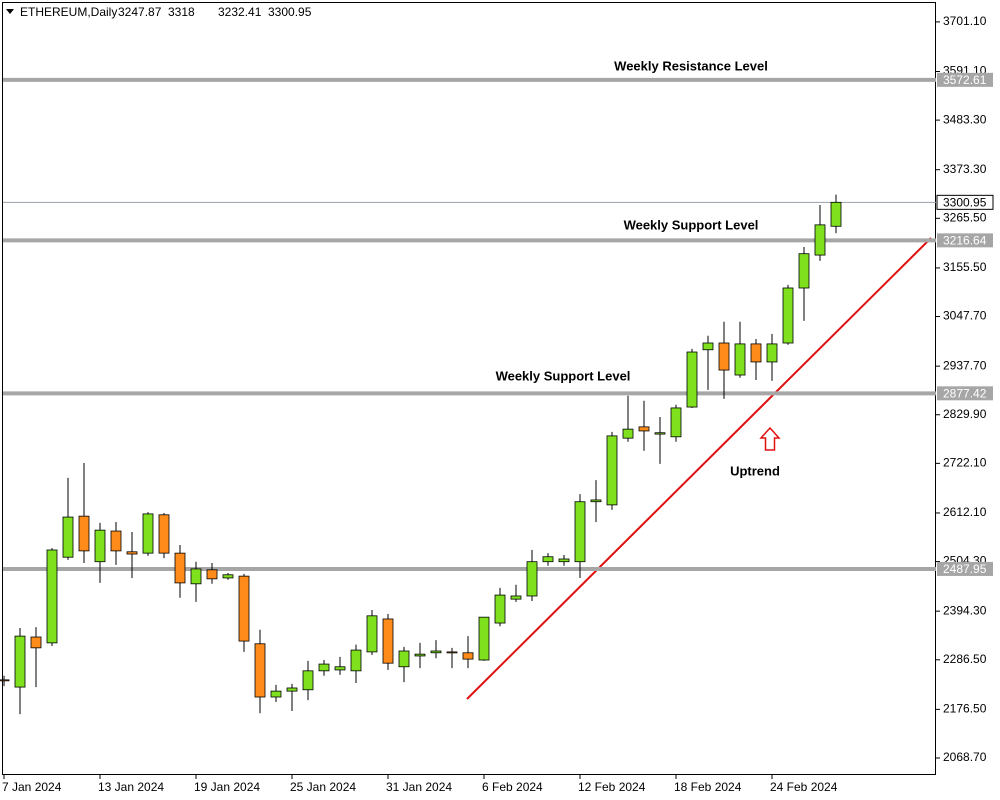  Describe the element at coordinates (755, 470) in the screenshot. I see `annotation: Uptrend` at that location.